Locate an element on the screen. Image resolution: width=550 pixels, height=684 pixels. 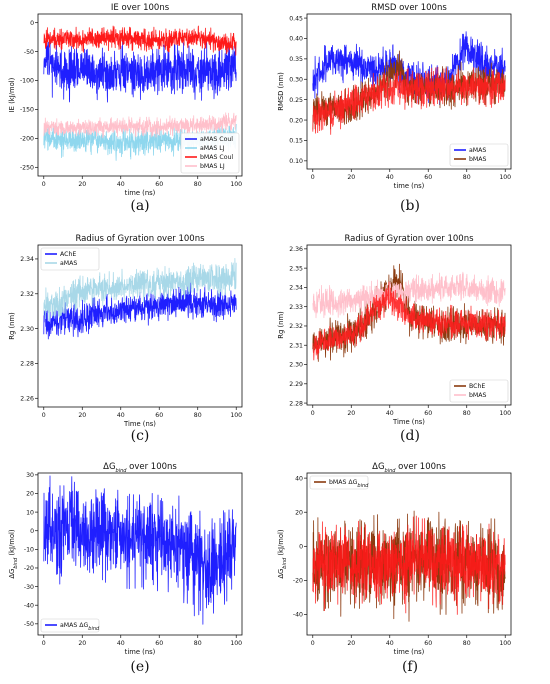
legend-label: aMAS Coul is located at coordinates (216, 139).